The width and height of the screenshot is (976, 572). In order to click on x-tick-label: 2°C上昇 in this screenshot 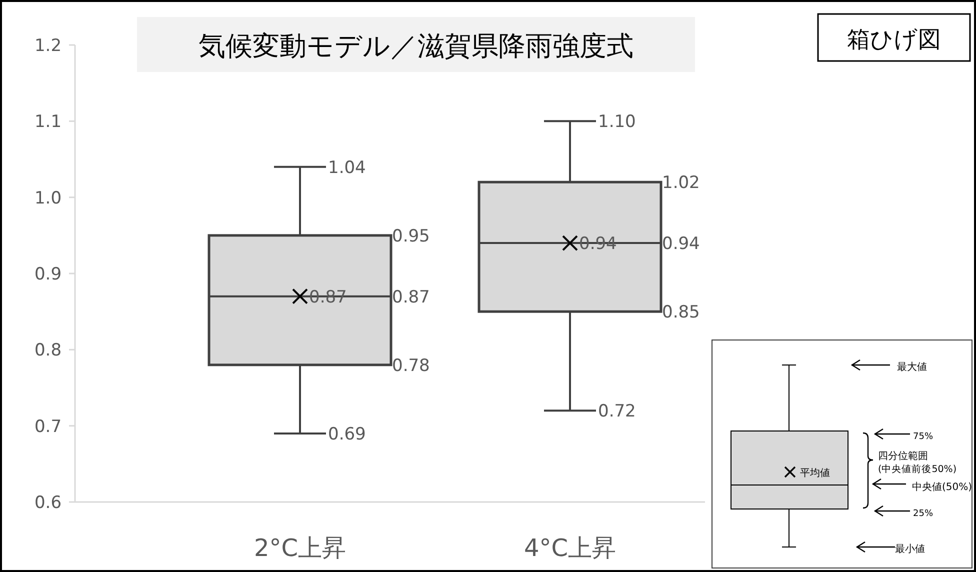, I will do `click(300, 548)`.